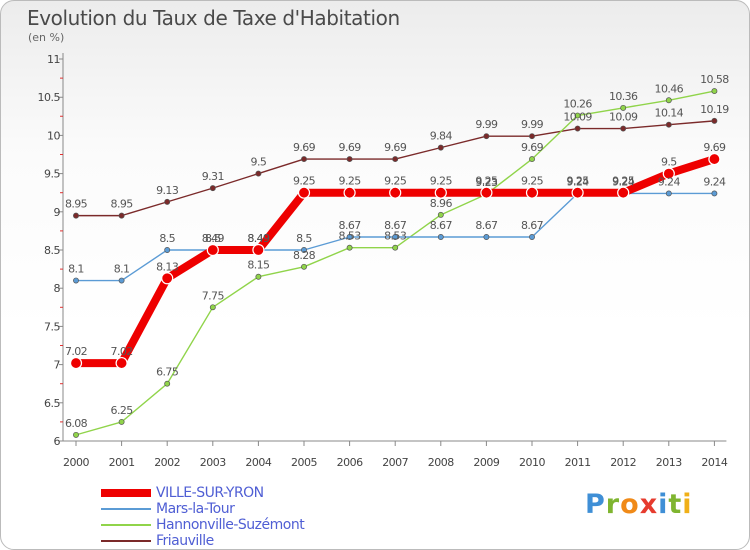 The image size is (750, 550). I want to click on data-label: 8.95, so click(122, 204).